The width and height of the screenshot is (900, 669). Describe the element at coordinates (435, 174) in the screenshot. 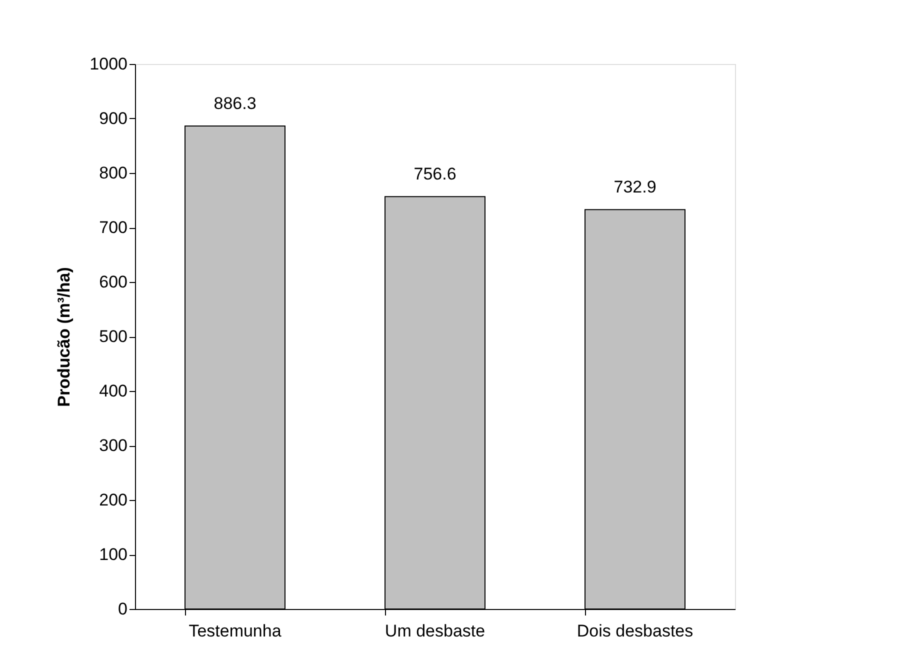

I see `data-label: 756.6` at that location.